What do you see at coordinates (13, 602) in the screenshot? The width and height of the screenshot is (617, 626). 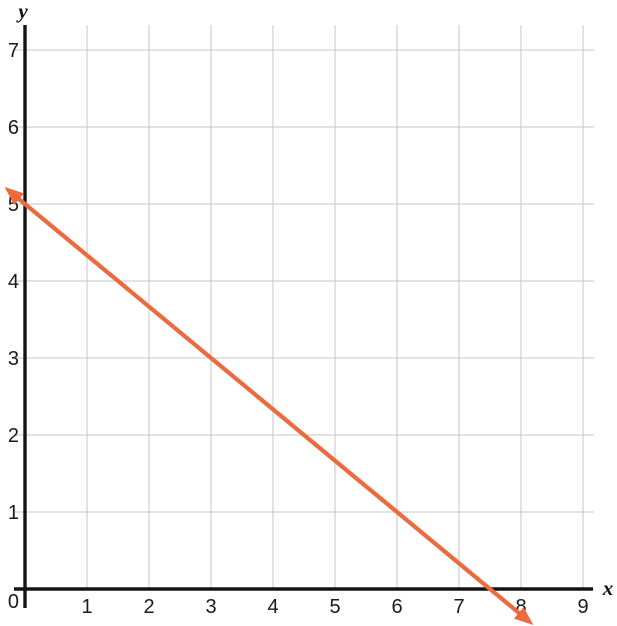 I see `origin-label: 0` at bounding box center [13, 602].